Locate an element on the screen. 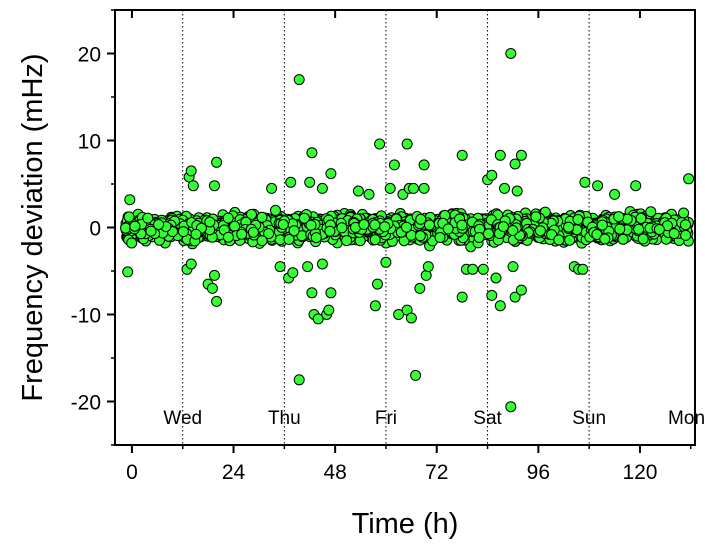 This screenshot has width=705, height=545. day-label: Thu is located at coordinates (284, 418).